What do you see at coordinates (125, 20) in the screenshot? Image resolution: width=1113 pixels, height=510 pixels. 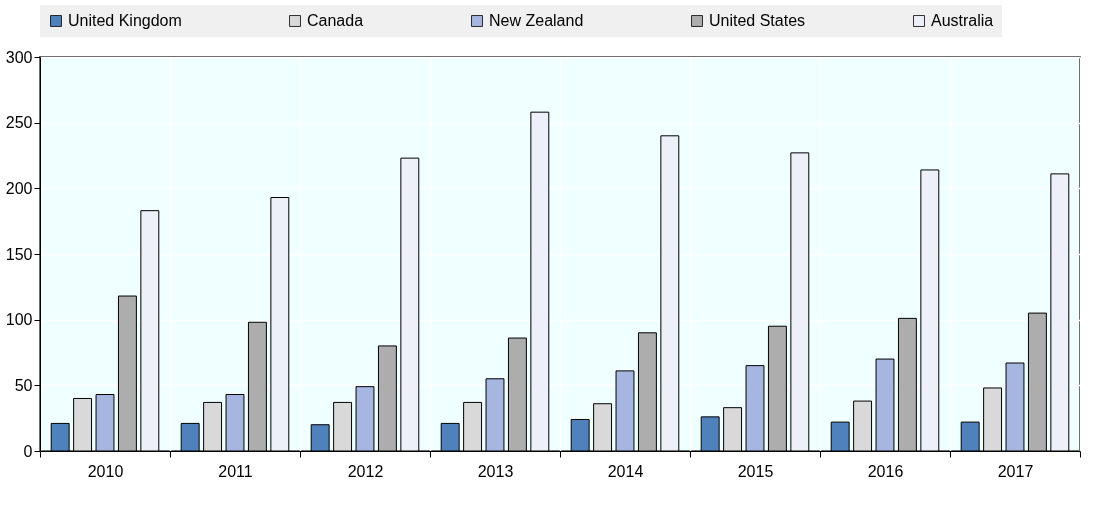 I see `legend-label: United Kingdom` at bounding box center [125, 20].